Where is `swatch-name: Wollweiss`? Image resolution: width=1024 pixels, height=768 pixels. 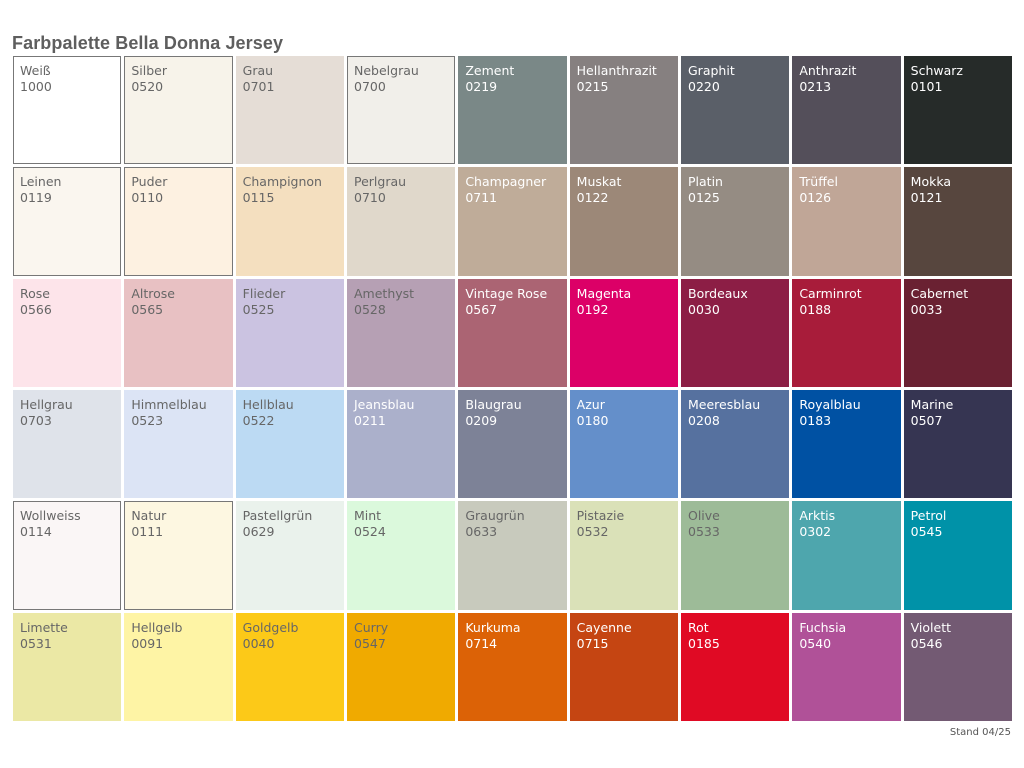 swatch-name: Wollweiss is located at coordinates (50, 516).